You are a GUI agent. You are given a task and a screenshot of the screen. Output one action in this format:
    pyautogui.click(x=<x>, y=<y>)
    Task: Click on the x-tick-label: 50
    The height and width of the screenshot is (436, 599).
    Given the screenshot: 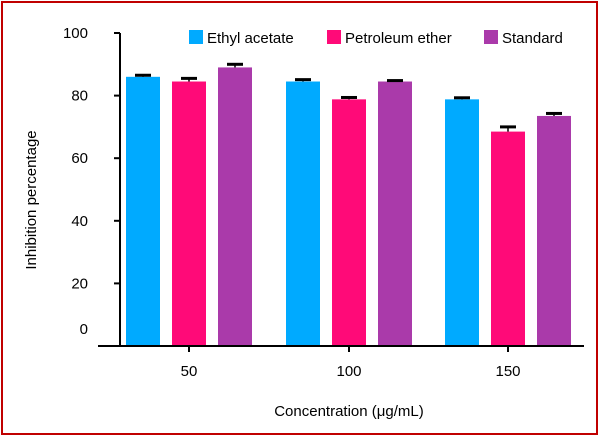 What is the action you would take?
    pyautogui.click(x=189, y=371)
    